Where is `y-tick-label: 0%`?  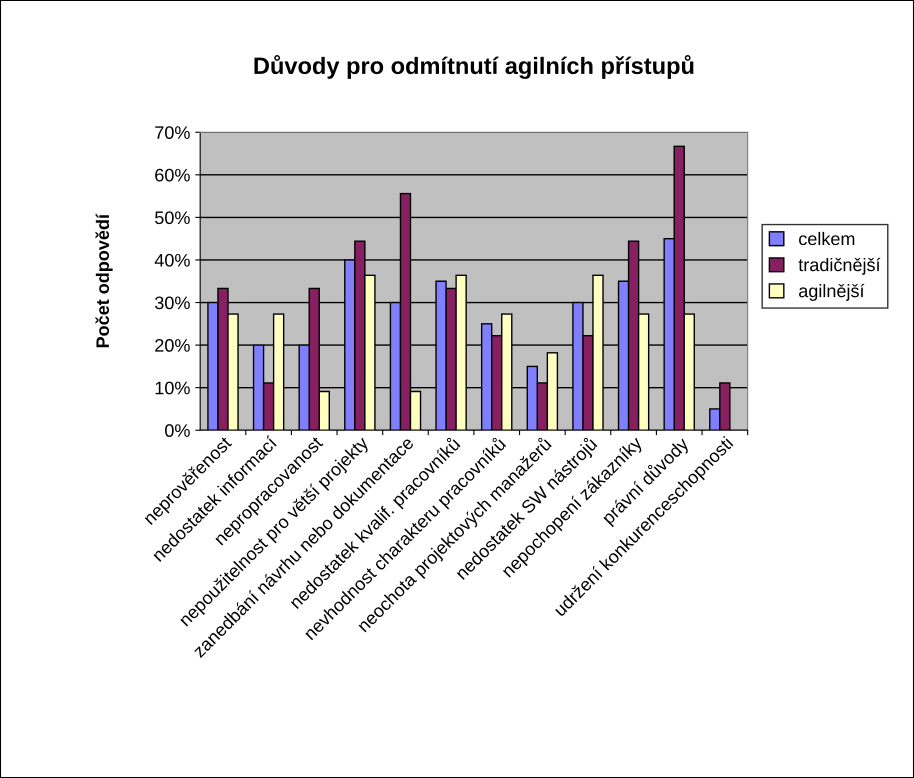
y-tick-label: 0% is located at coordinates (177, 430).